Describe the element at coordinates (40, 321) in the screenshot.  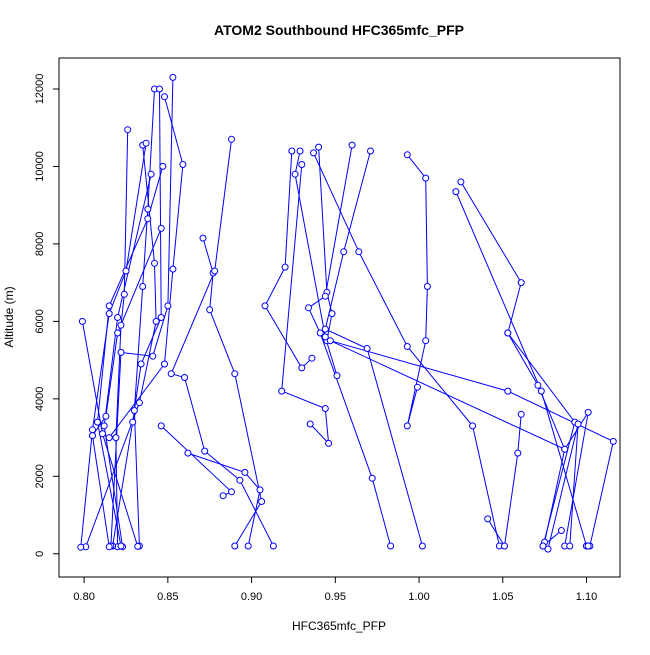
I see `y-tick-label: 6000` at that location.